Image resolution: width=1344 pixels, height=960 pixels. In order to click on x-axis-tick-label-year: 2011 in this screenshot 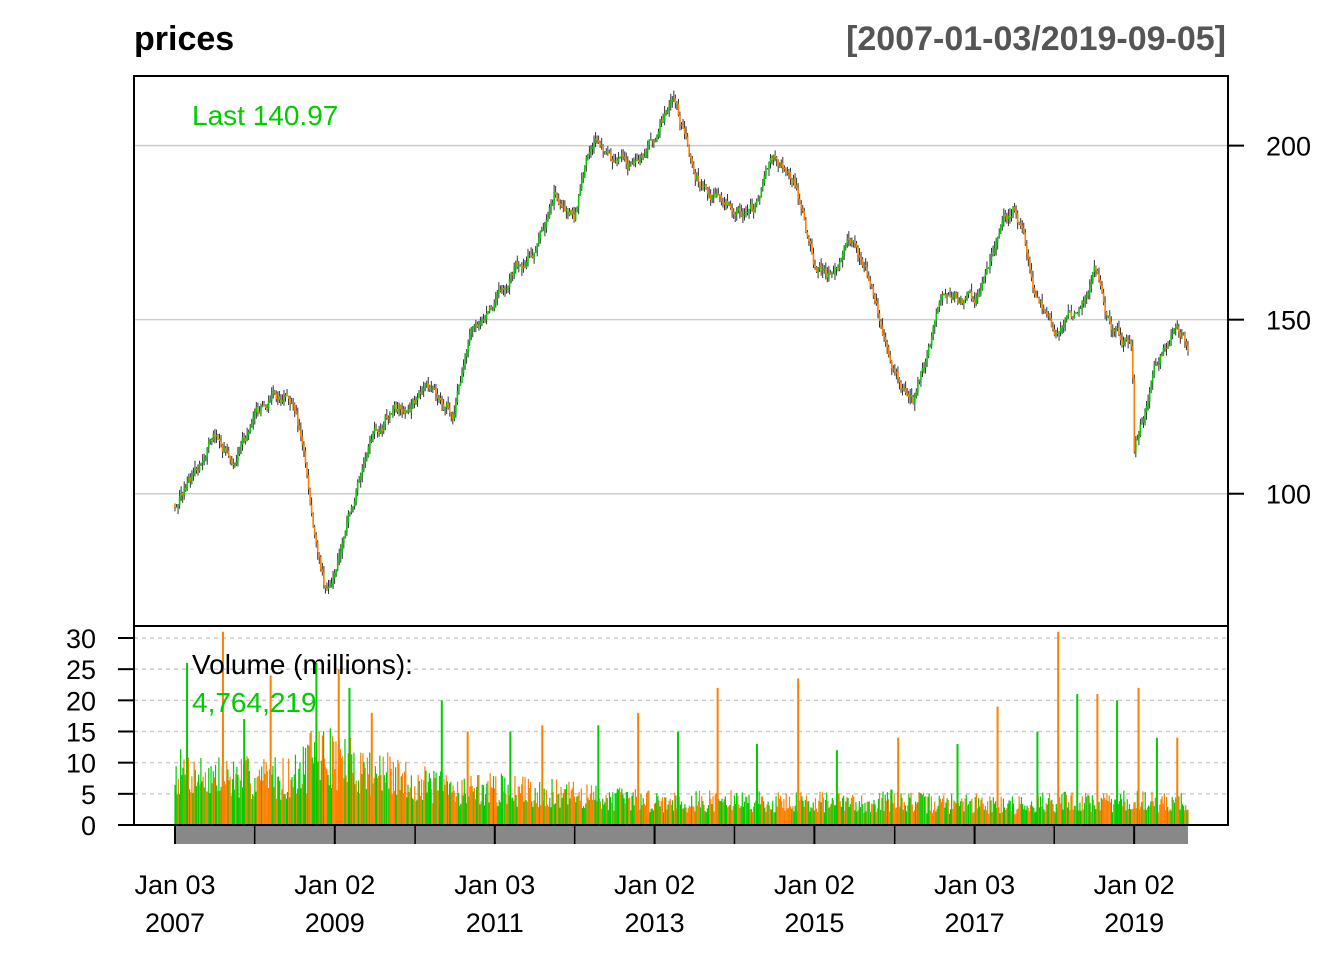, I will do `click(495, 923)`.